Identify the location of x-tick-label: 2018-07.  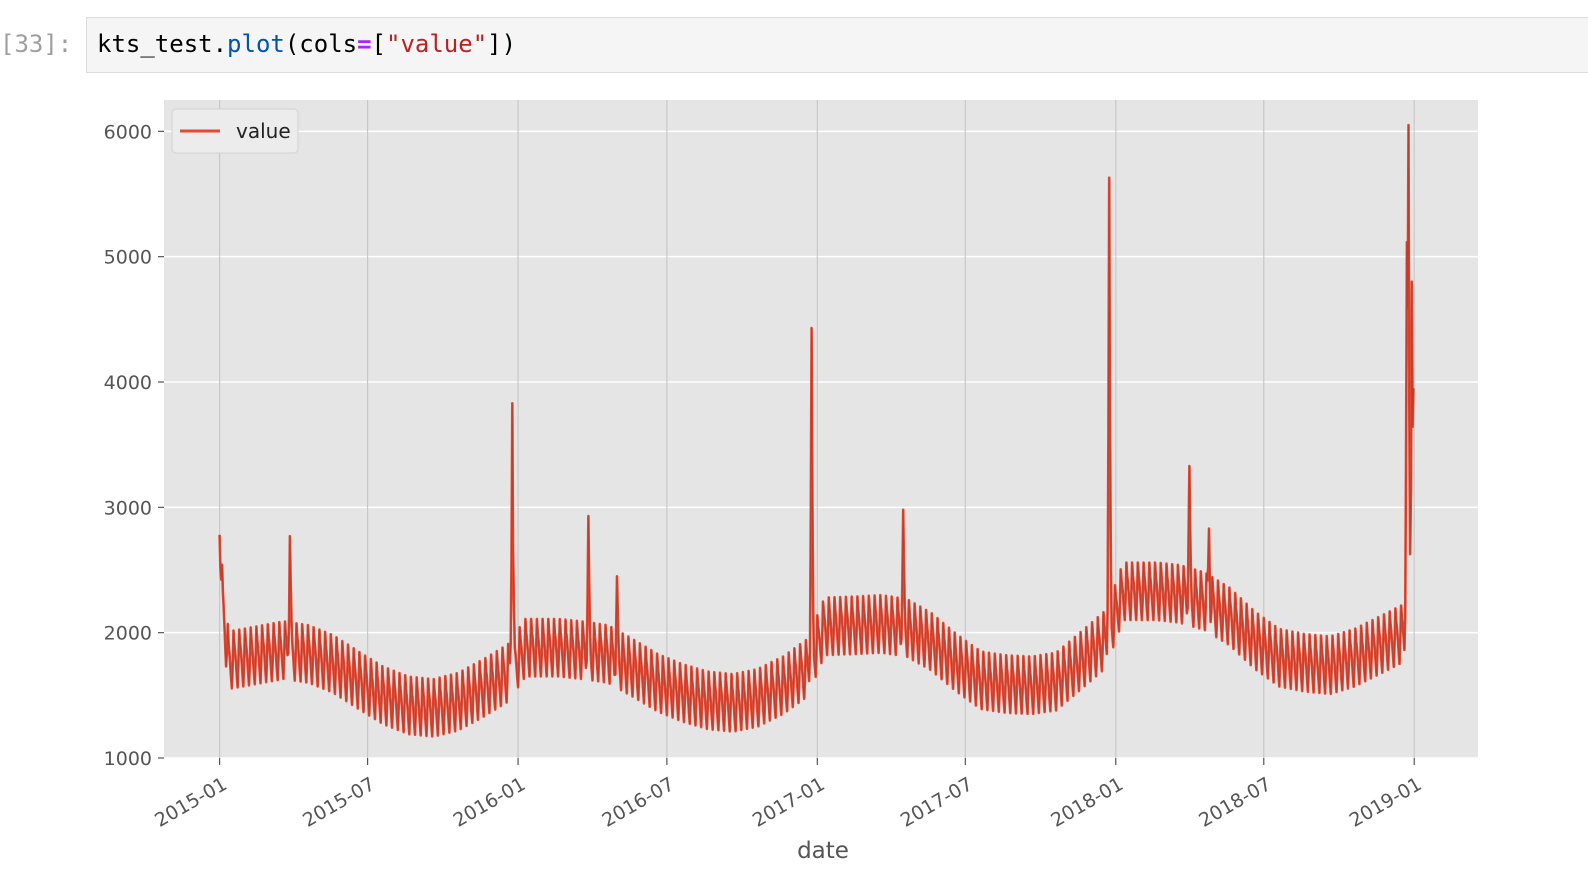
(1235, 802).